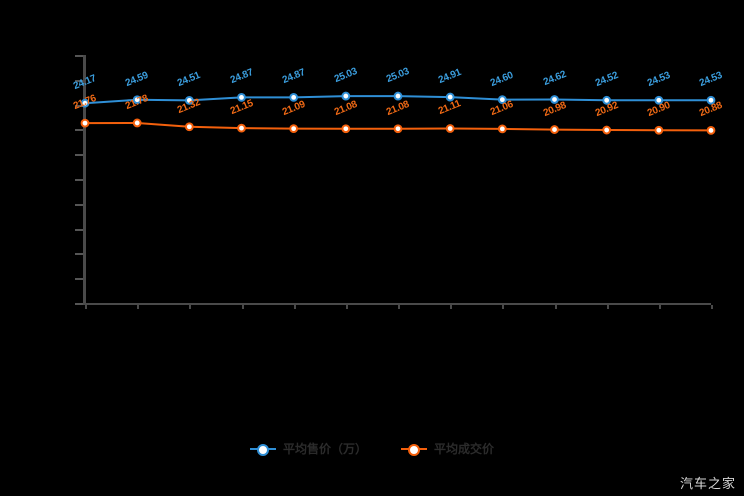 The width and height of the screenshot is (744, 496). I want to click on data-point-label: 21.11, so click(450, 108).